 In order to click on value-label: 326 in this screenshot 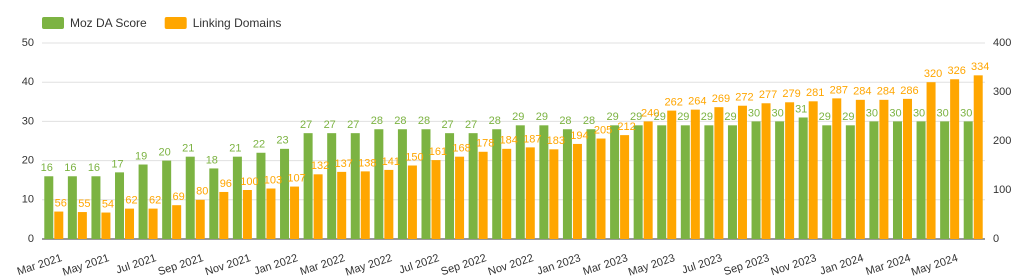, I will do `click(956, 71)`.